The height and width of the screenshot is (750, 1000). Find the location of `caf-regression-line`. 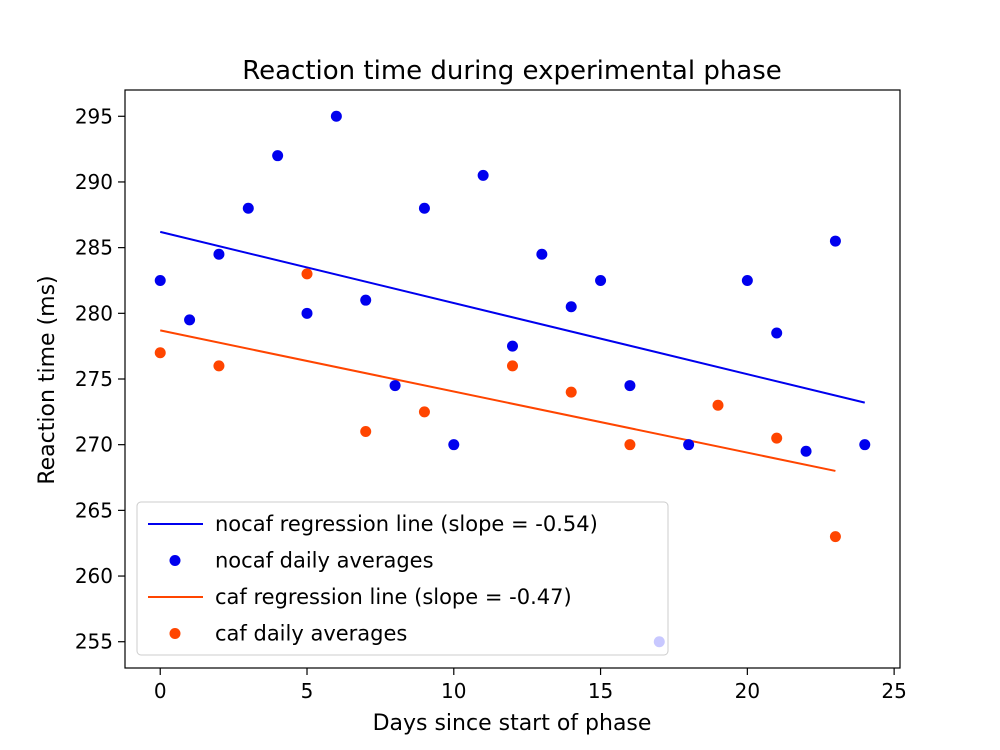

caf-regression-line is located at coordinates (498, 400).